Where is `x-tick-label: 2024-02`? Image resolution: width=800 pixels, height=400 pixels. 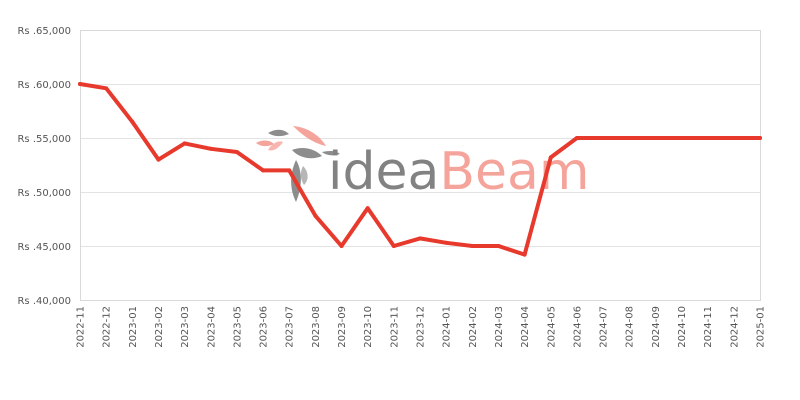 x-tick-label: 2024-02 is located at coordinates (473, 327).